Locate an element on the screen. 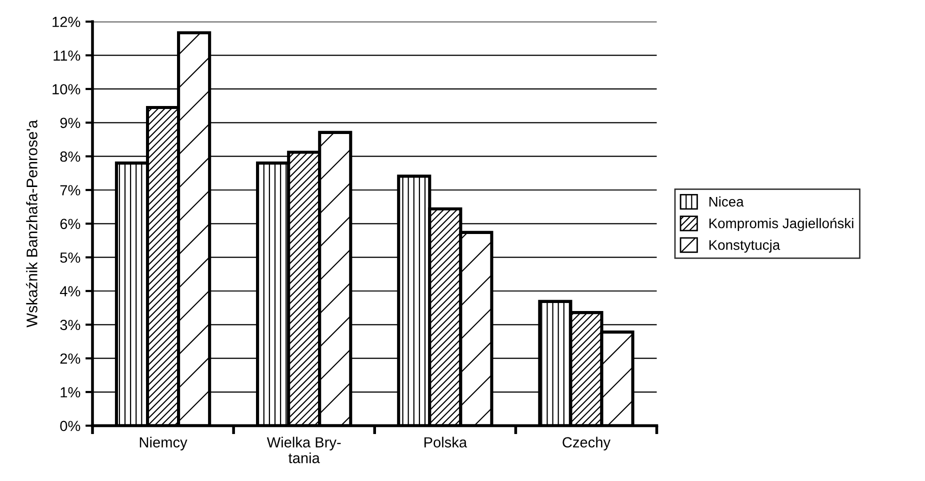 The image size is (925, 481). y-tick-label: 2% is located at coordinates (70, 358).